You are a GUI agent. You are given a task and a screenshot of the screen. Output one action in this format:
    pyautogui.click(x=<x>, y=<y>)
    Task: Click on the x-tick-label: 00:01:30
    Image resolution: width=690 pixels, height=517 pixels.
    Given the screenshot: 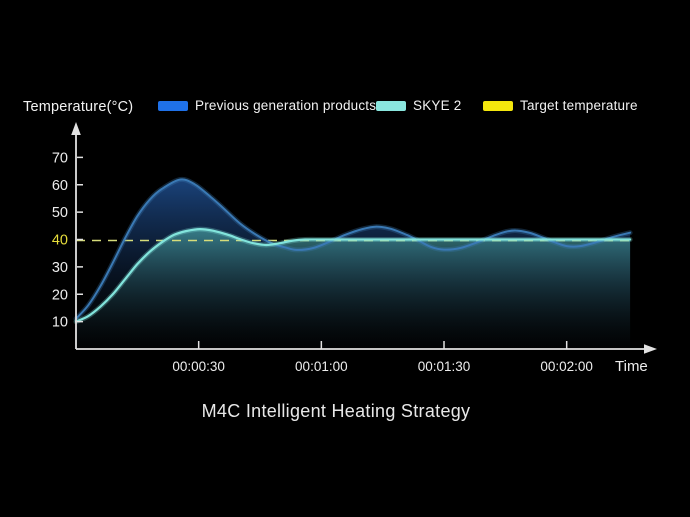 What is the action you would take?
    pyautogui.click(x=444, y=366)
    